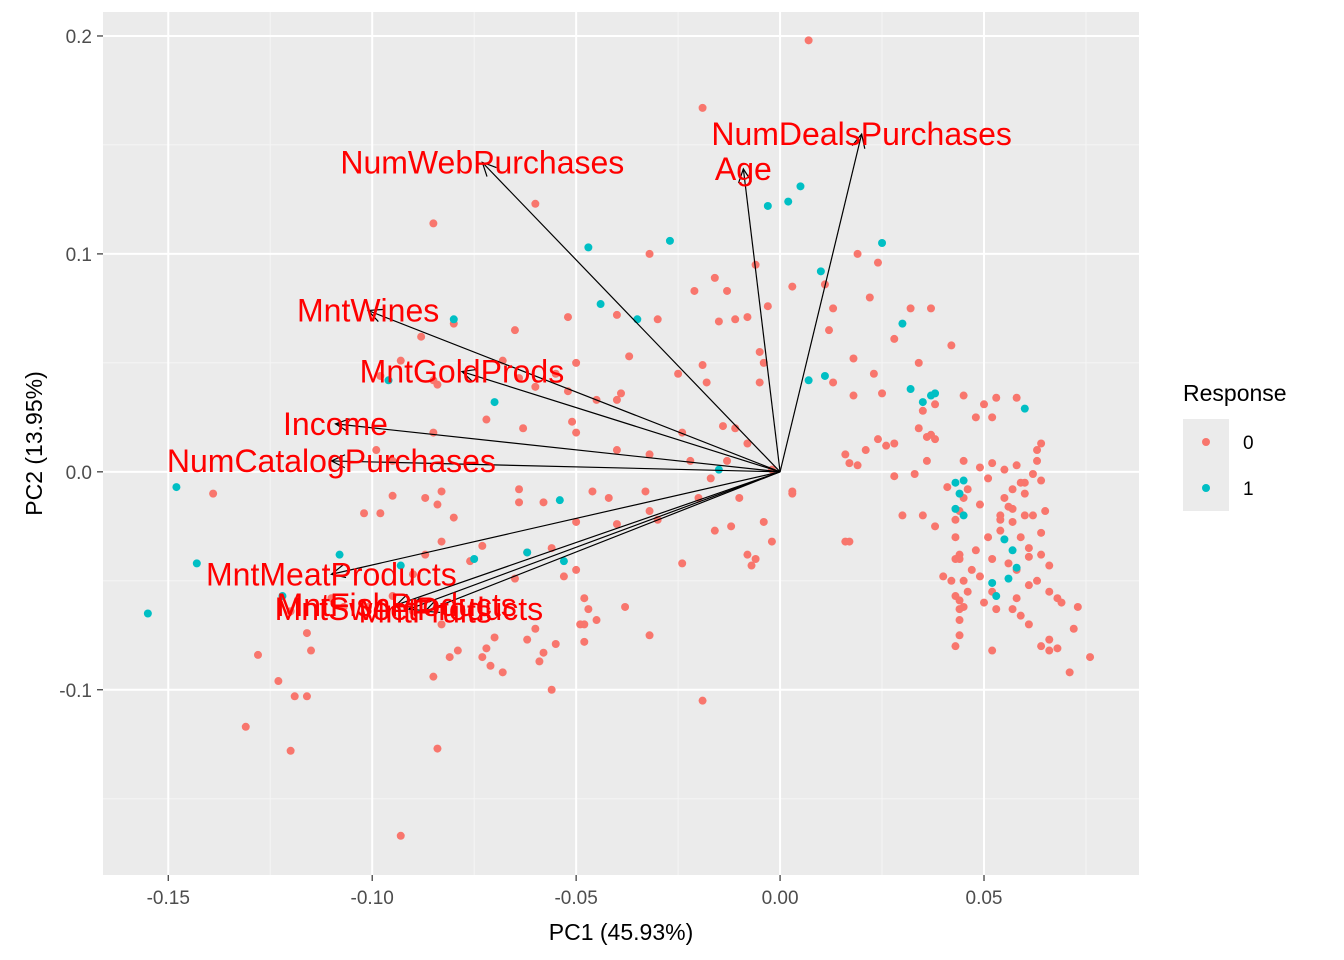 The width and height of the screenshot is (1344, 960). Describe the element at coordinates (75, 691) in the screenshot. I see `y-axis-tick-label: -0.1` at that location.